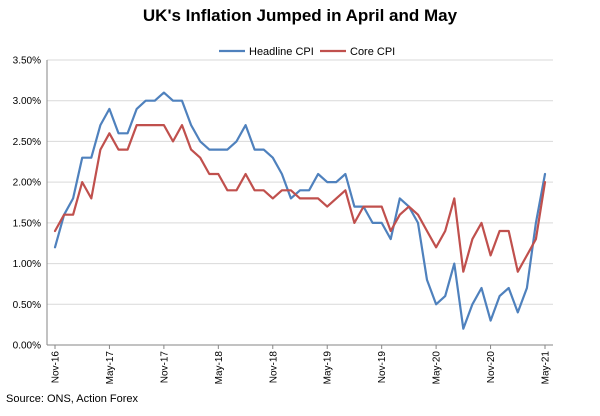 This screenshot has height=416, width=600. Describe the element at coordinates (27, 61) in the screenshot. I see `y-tick-label: 3.50%` at that location.